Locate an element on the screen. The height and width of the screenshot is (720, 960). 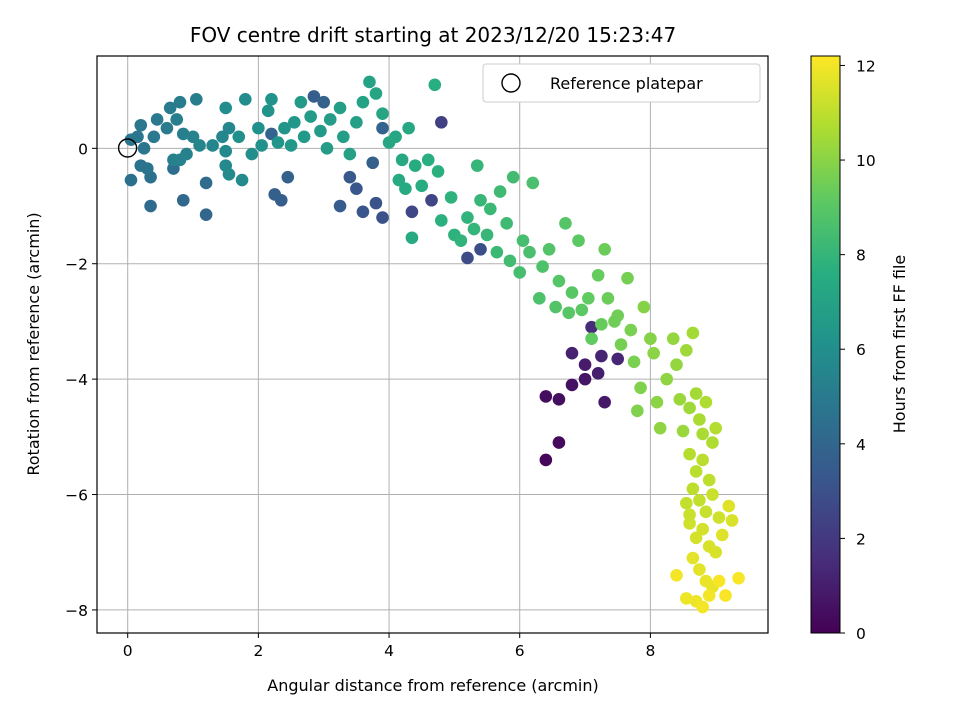
colorbar-tick-label: 2 is located at coordinates (861, 539).